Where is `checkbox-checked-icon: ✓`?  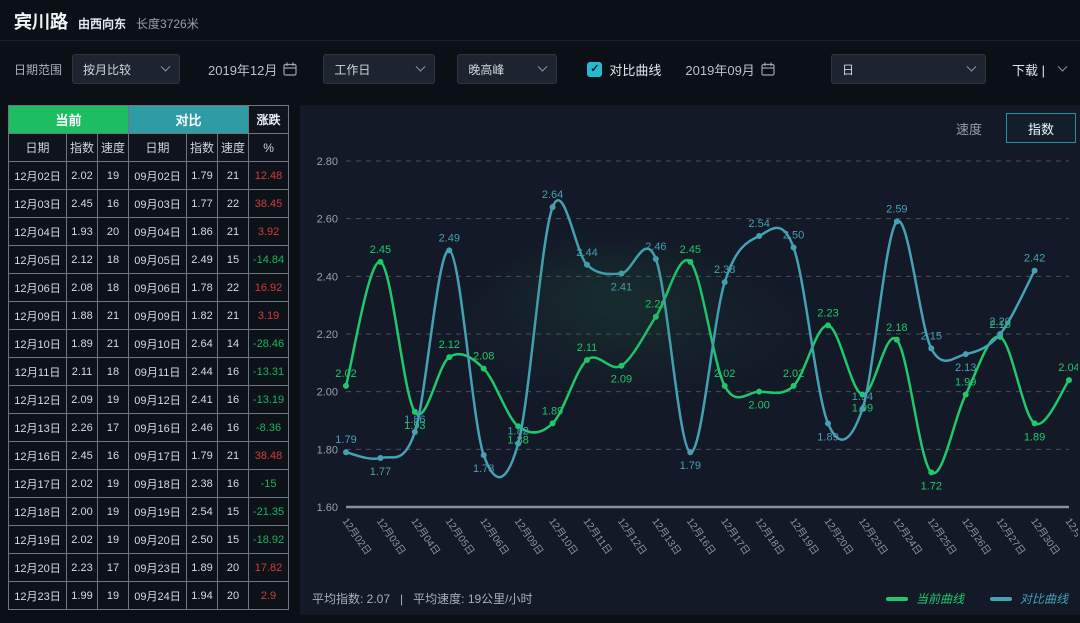
checkbox-checked-icon: ✓ is located at coordinates (595, 69).